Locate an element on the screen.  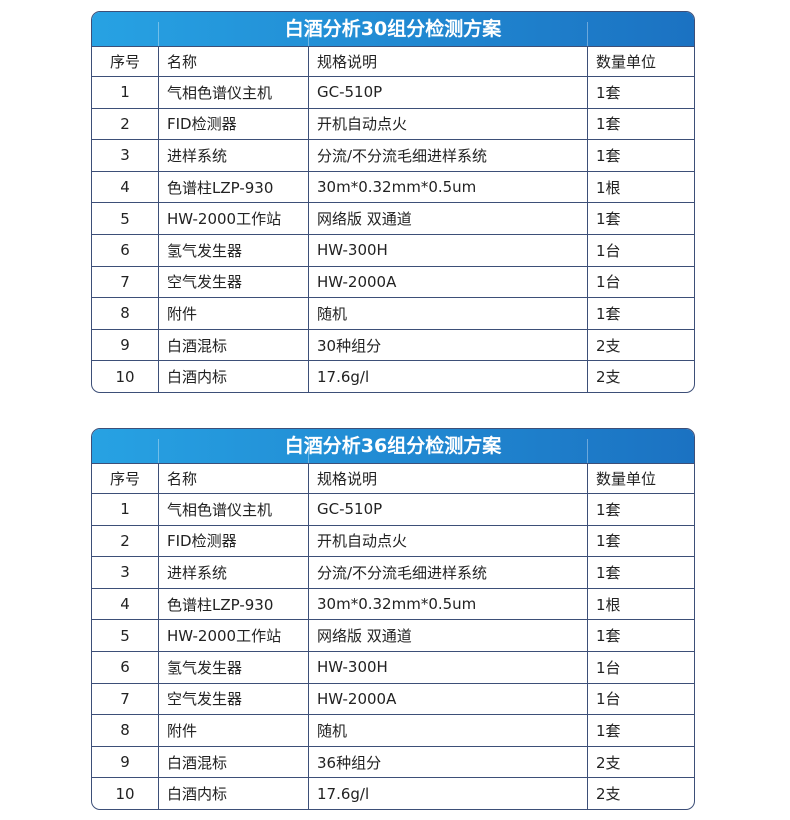
table-cell: HW-2000工作站 is located at coordinates (233, 218).